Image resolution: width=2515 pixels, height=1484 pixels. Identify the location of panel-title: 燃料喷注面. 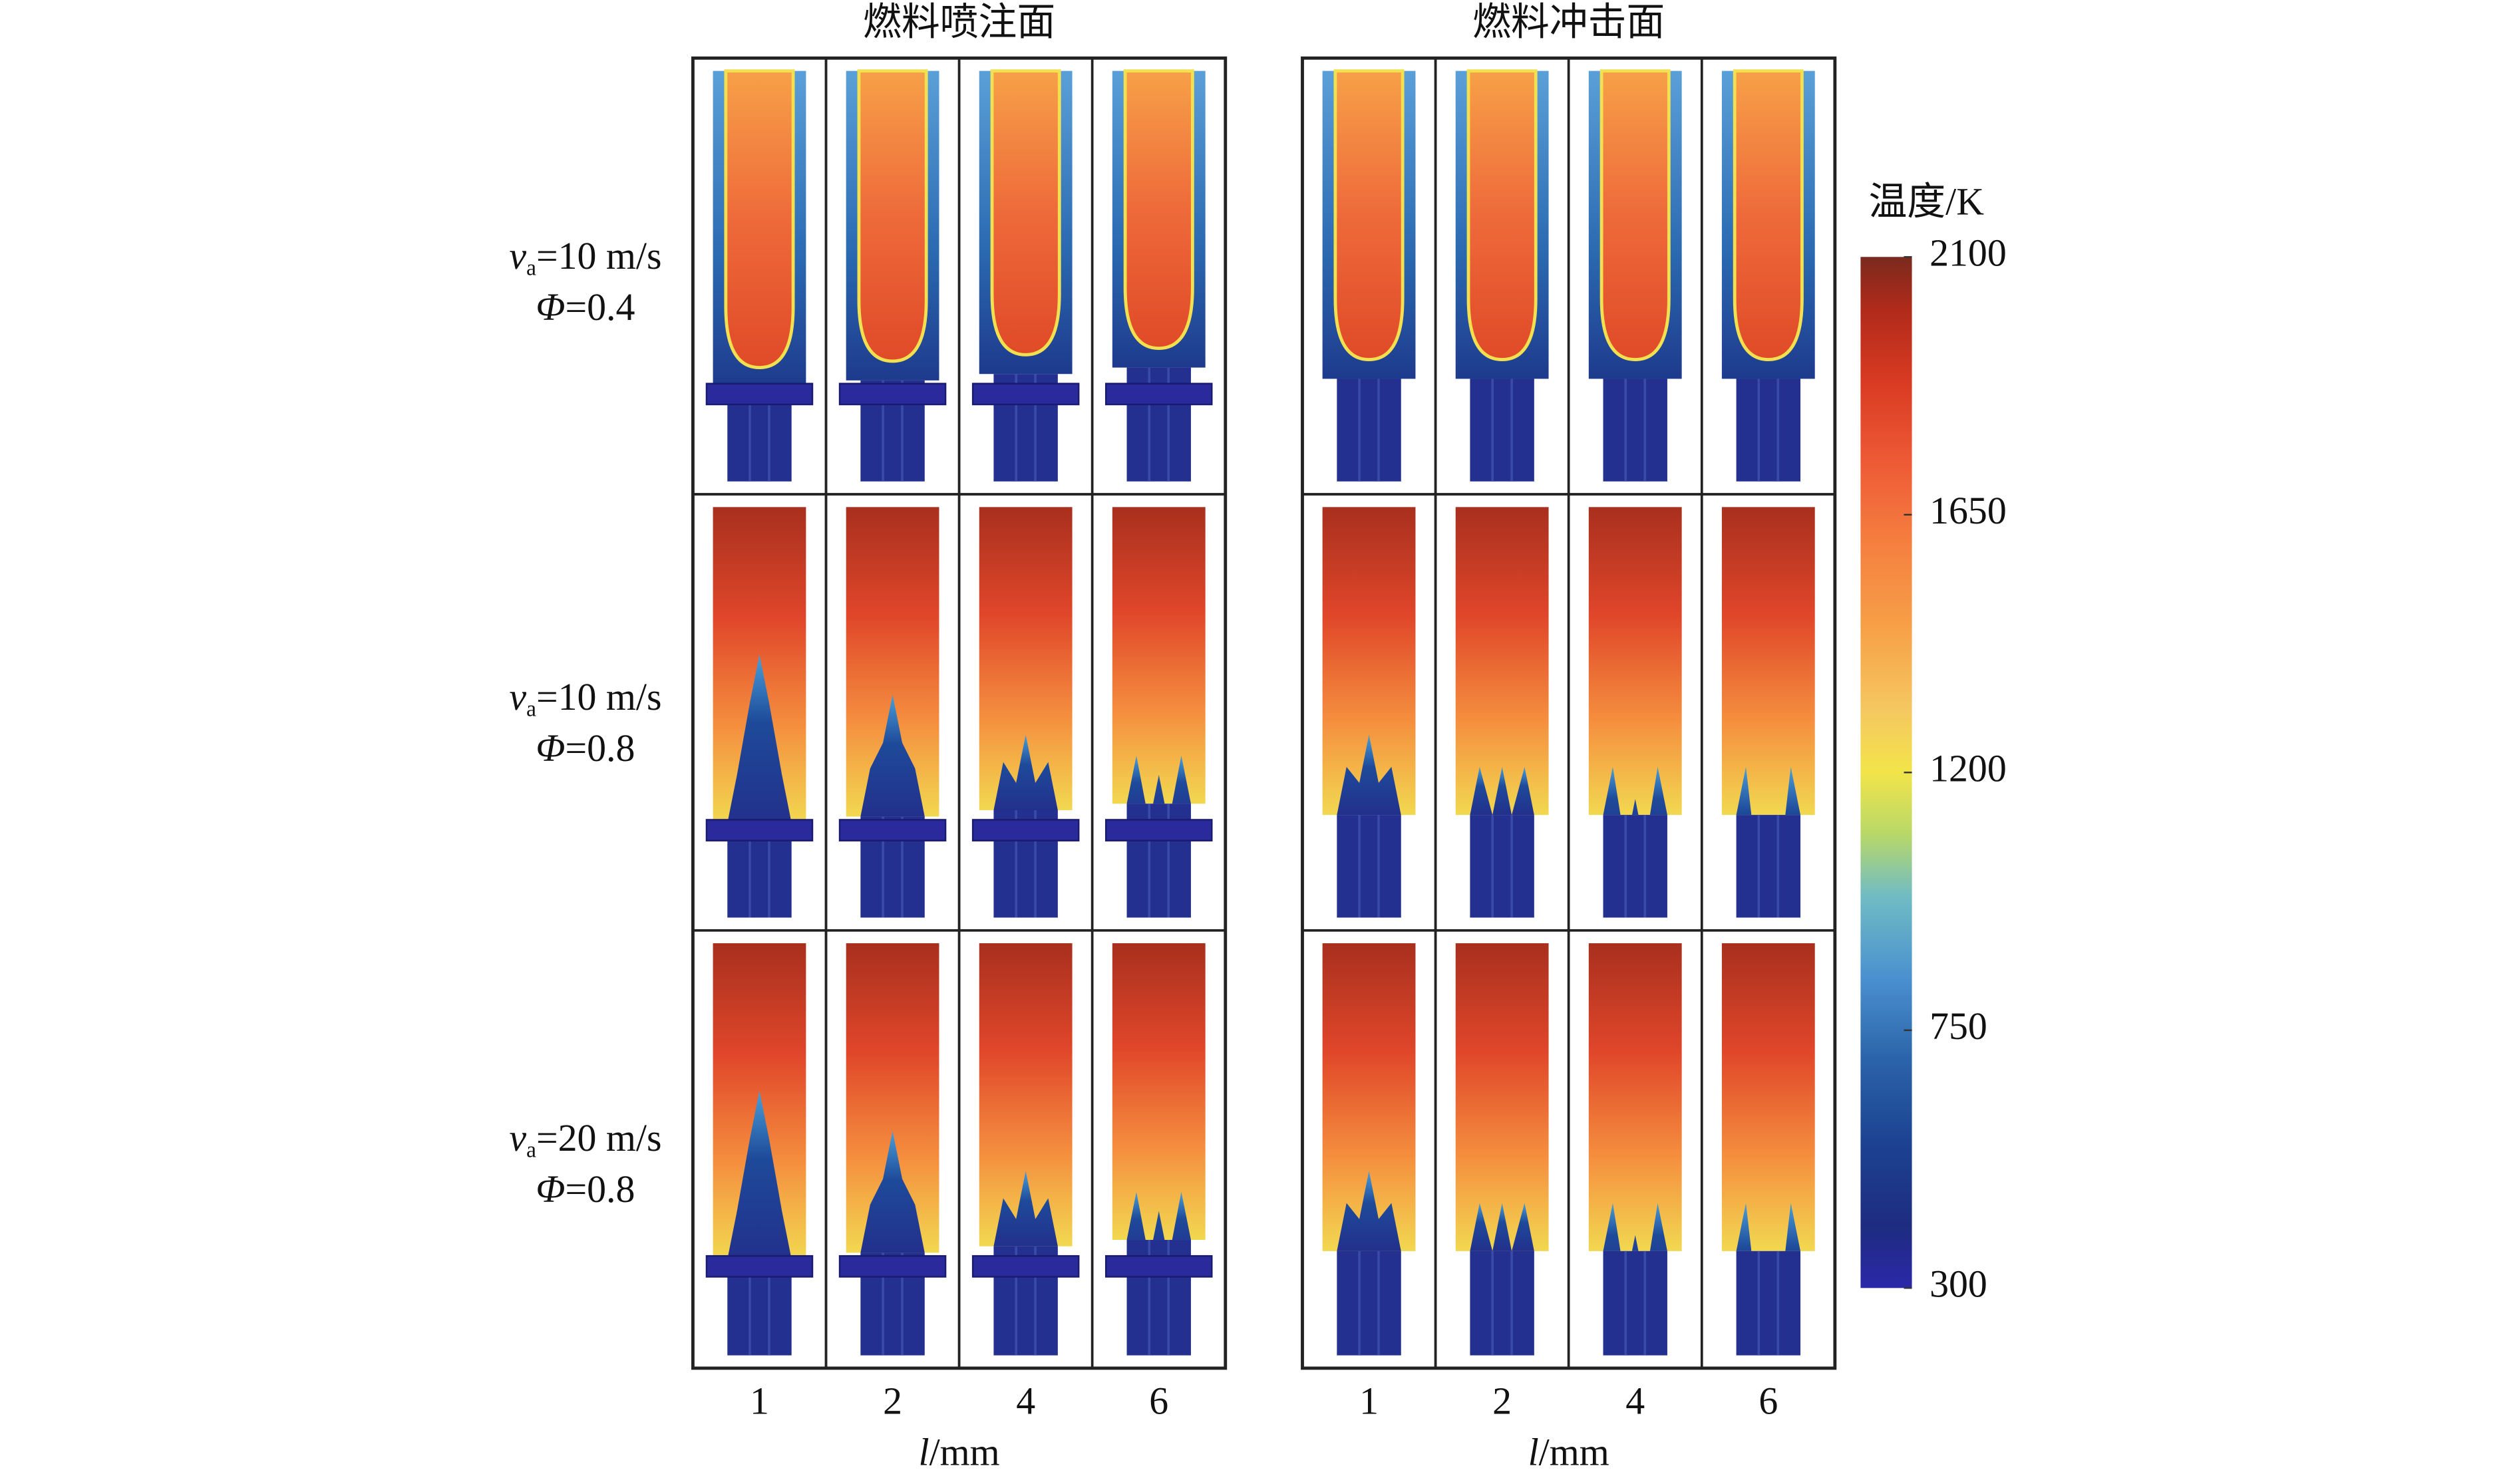
(959, 21).